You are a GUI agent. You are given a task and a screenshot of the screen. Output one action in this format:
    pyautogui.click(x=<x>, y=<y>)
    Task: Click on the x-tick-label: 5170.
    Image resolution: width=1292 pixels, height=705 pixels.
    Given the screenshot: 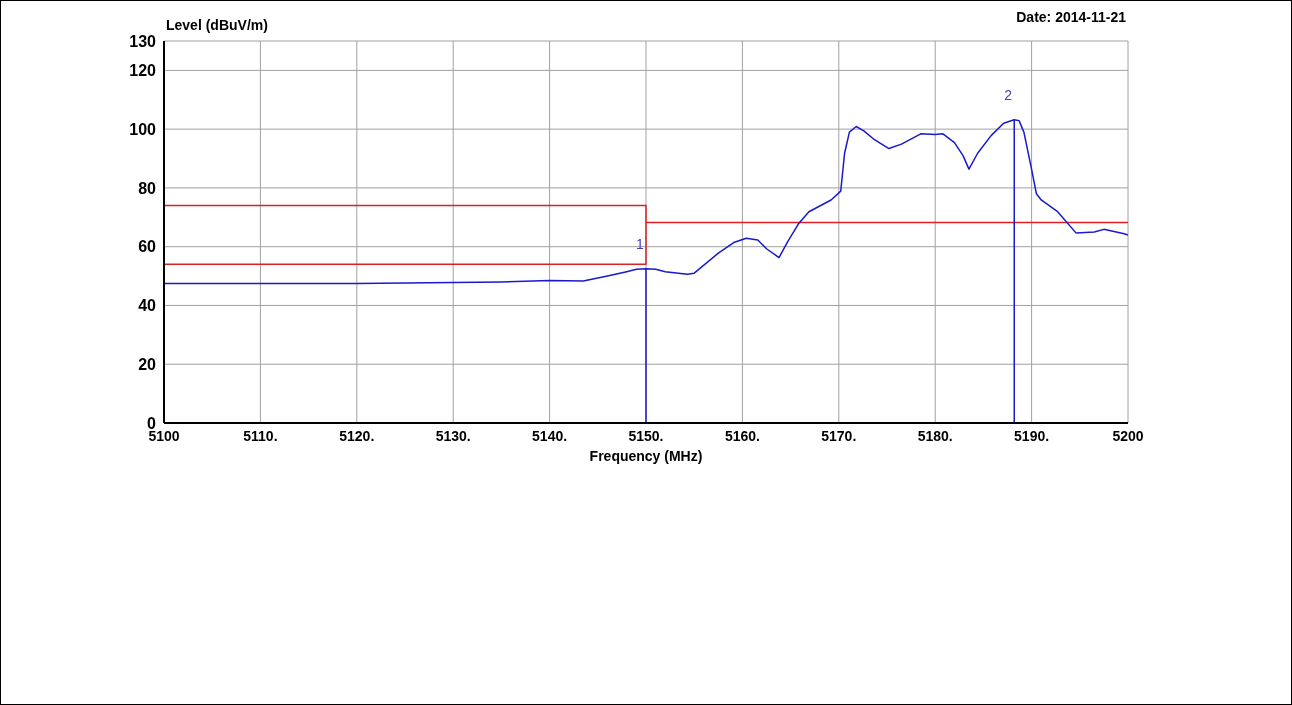 What is the action you would take?
    pyautogui.click(x=839, y=435)
    